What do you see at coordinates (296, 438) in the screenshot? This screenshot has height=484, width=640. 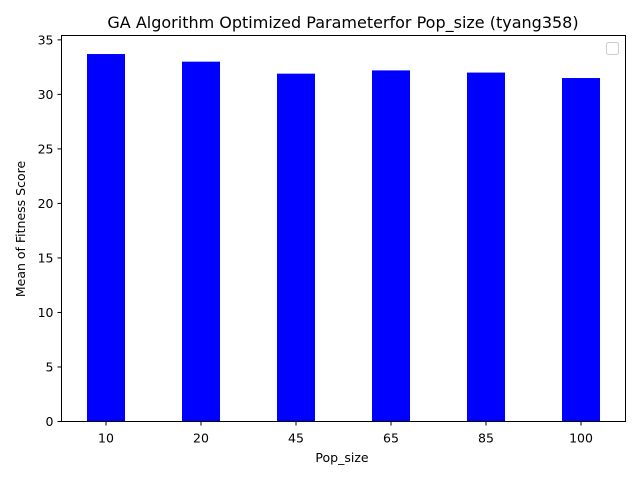 I see `x-tick-label-45: 45` at bounding box center [296, 438].